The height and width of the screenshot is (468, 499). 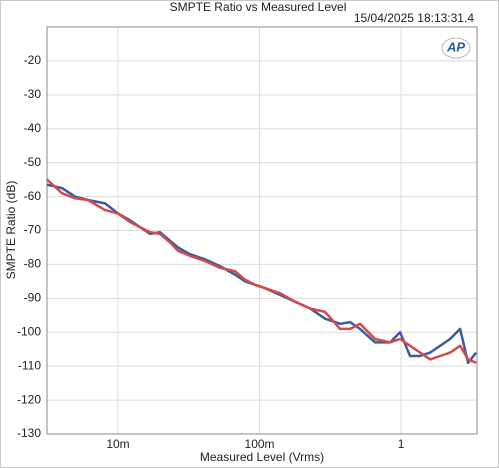 I want to click on y-tick-label: -130, so click(x=29, y=433).